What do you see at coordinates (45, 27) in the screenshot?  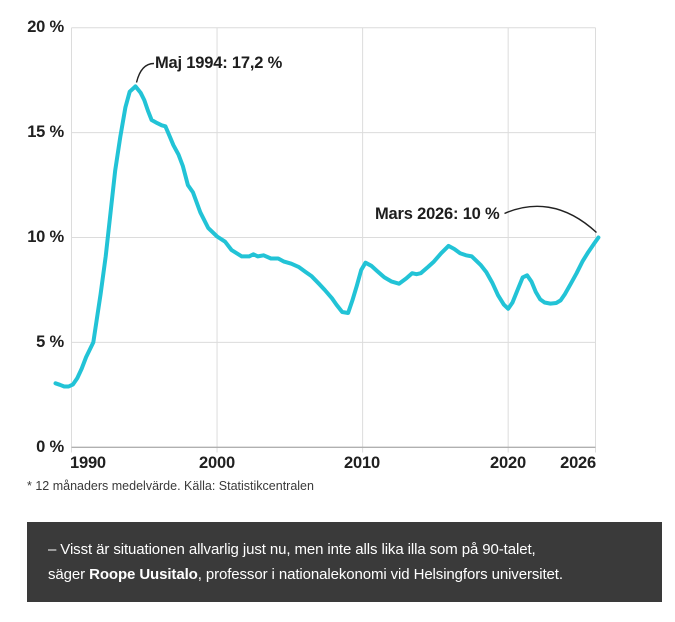 I see `y-tick-20: 20 %` at bounding box center [45, 27].